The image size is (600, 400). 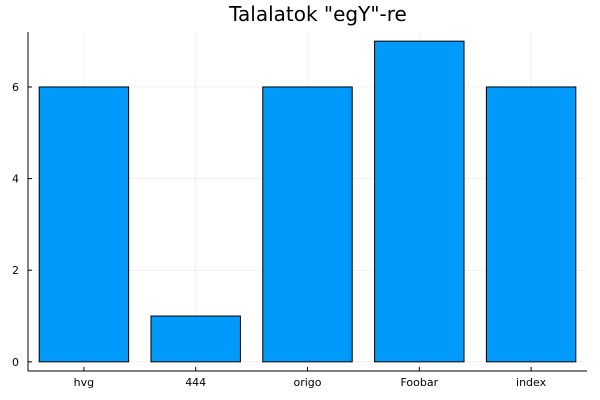 I want to click on x-tick-label: 444, so click(x=195, y=382).